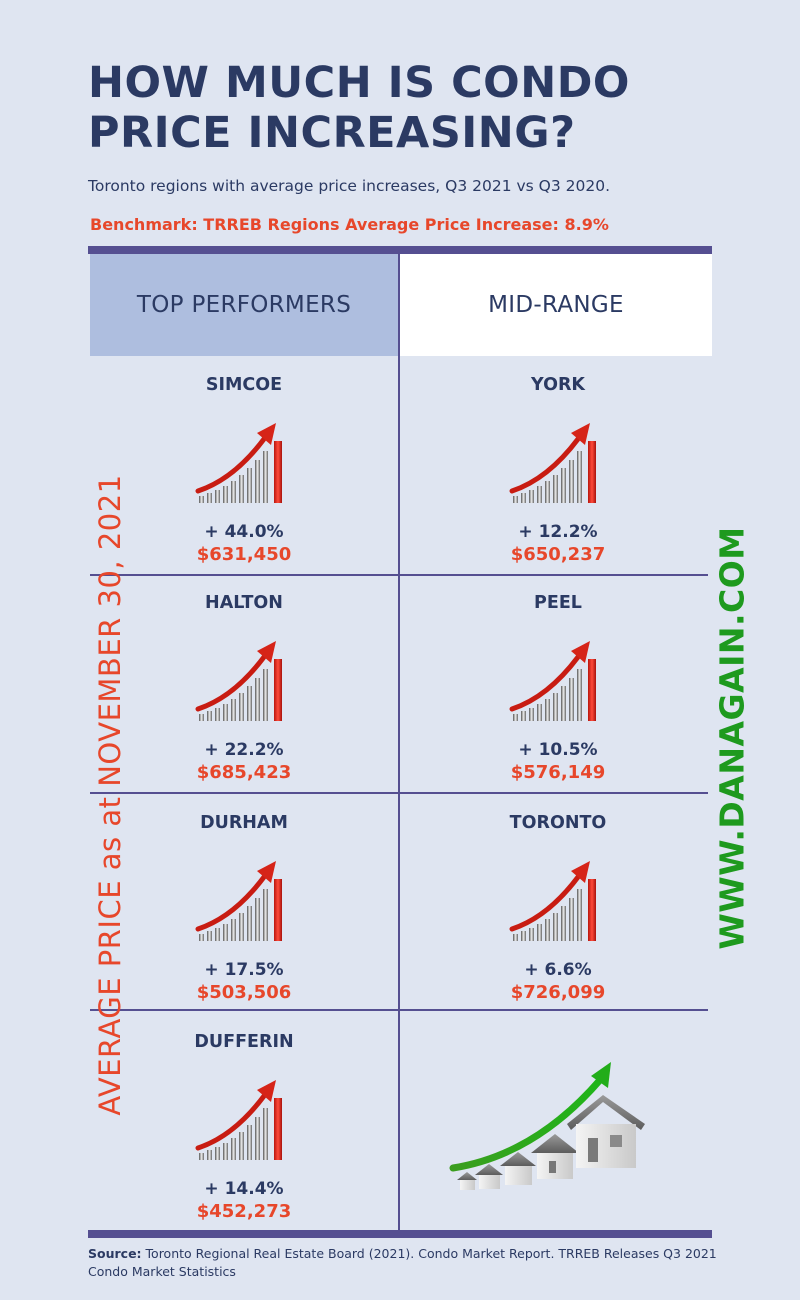  Describe the element at coordinates (399, 742) in the screenshot. I see `column-divider` at that location.